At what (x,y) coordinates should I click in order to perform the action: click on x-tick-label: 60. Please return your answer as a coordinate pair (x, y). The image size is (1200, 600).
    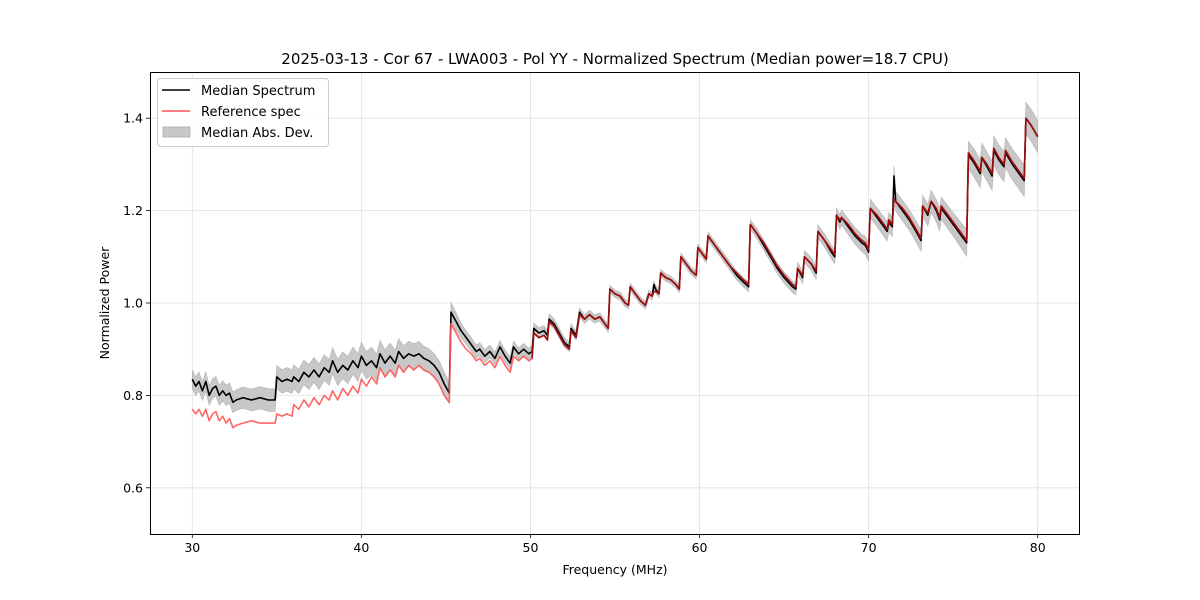
    Looking at the image, I should click on (700, 547).